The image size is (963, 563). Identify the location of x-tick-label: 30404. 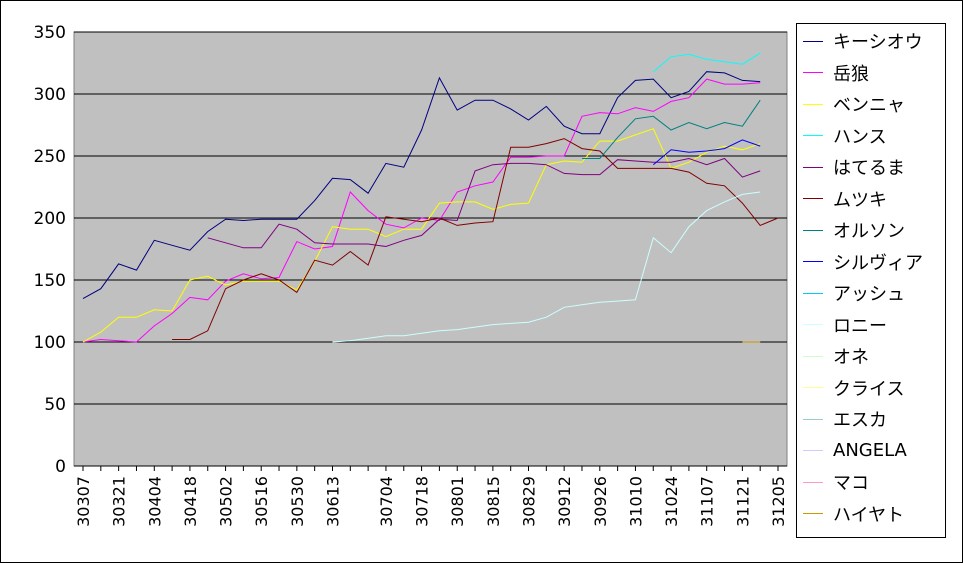
(154, 501).